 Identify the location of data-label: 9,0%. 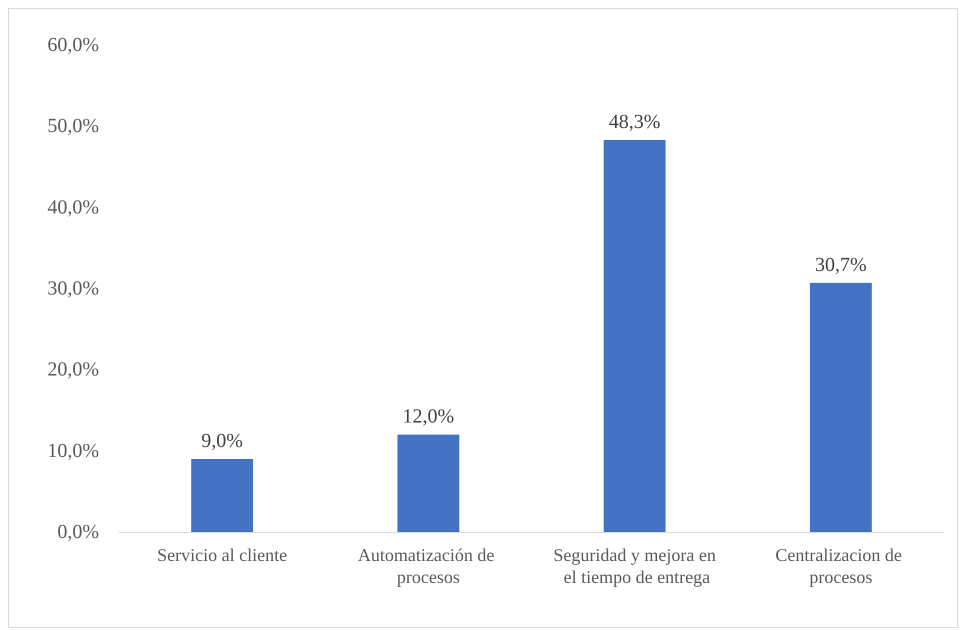
(222, 441).